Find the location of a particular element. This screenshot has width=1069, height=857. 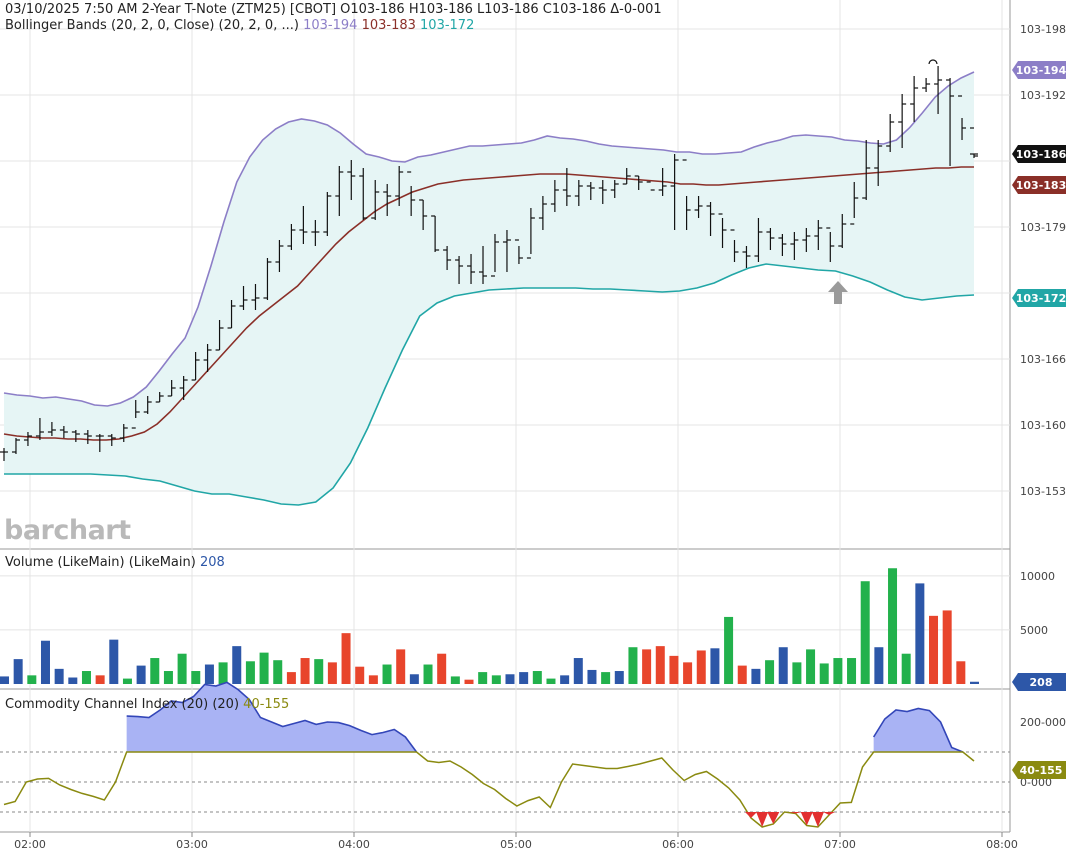

up-arrow-icon is located at coordinates (838, 292).